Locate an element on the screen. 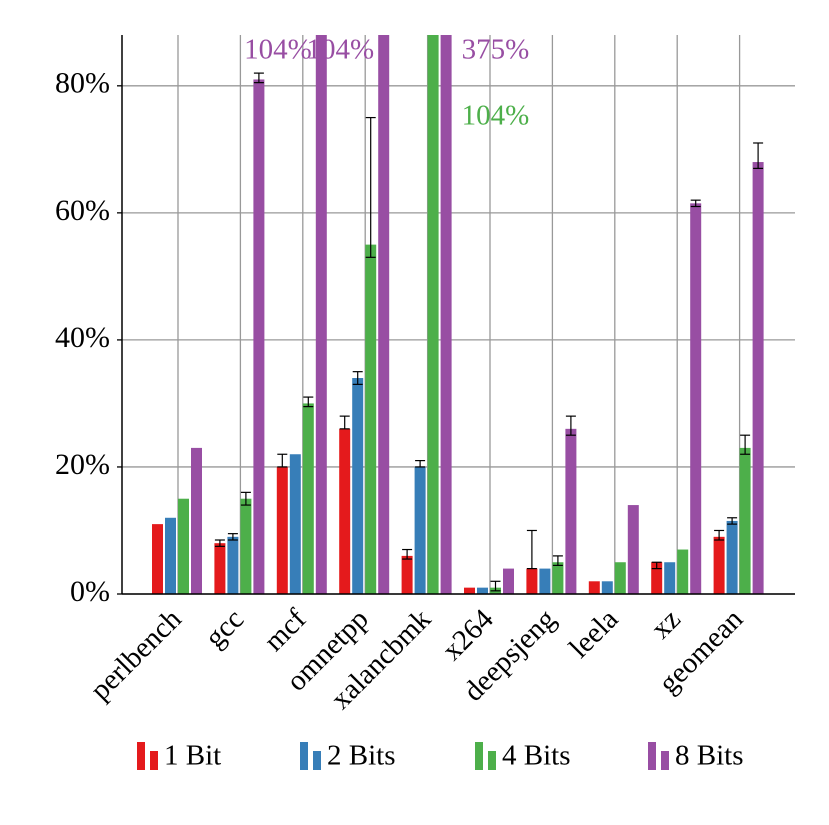  value-label: 375% is located at coordinates (496, 50).